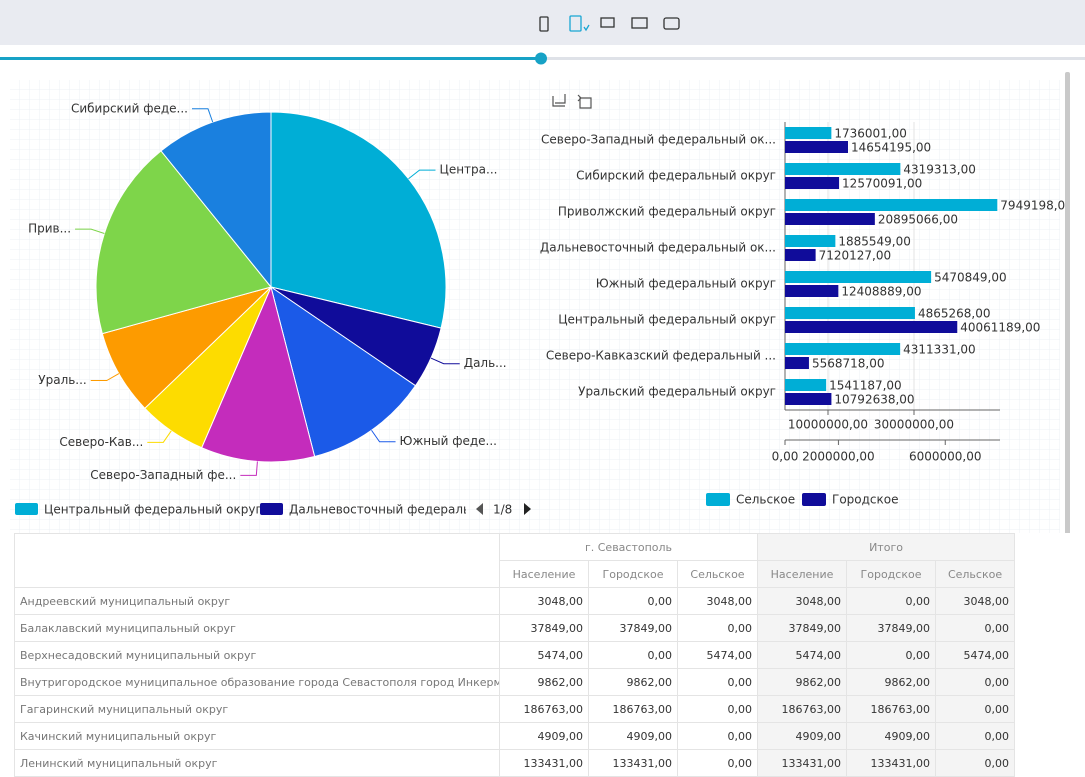 The height and width of the screenshot is (777, 1085). What do you see at coordinates (667, 212) in the screenshot?
I see `y-tick-label: Приволжский федеральный округ` at bounding box center [667, 212].